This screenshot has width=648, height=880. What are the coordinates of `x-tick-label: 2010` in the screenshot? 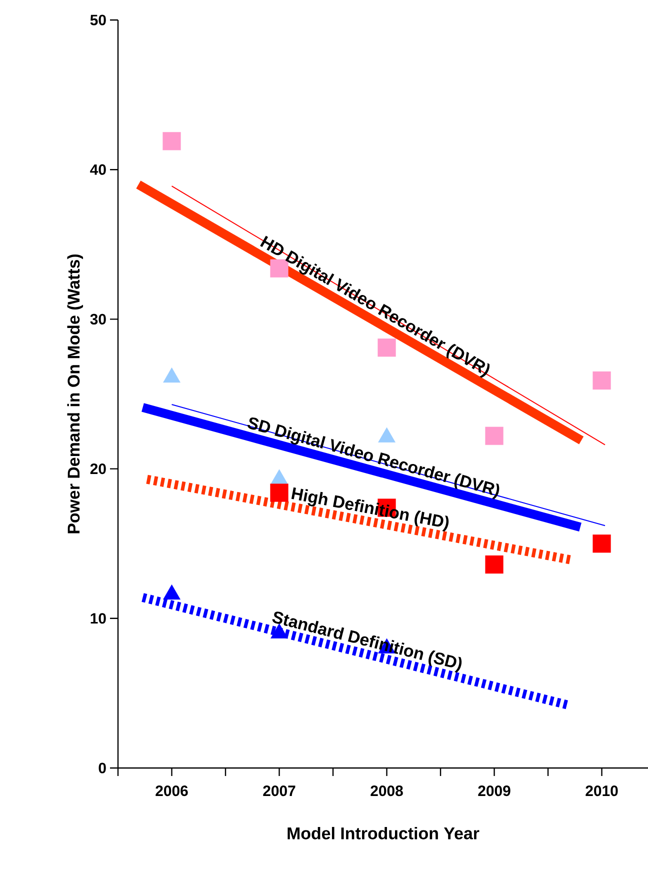 It's located at (602, 791).